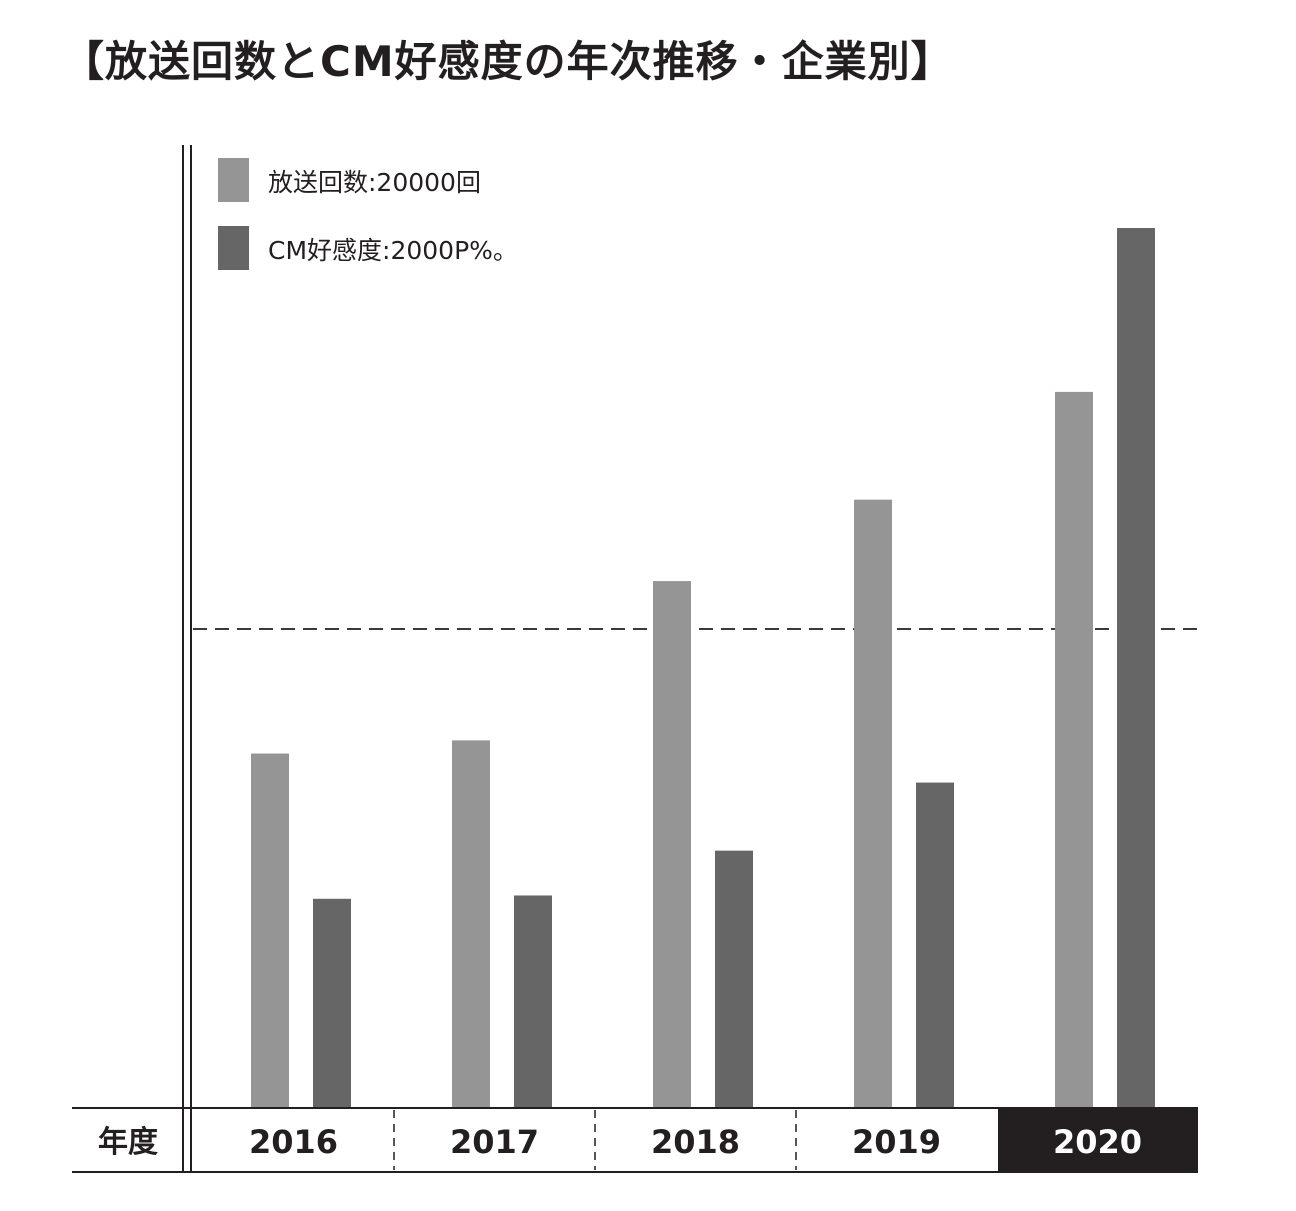 Image resolution: width=1296 pixels, height=1211 pixels. Describe the element at coordinates (332, 1003) in the screenshot. I see `bar-cm-favorability-2016` at that location.